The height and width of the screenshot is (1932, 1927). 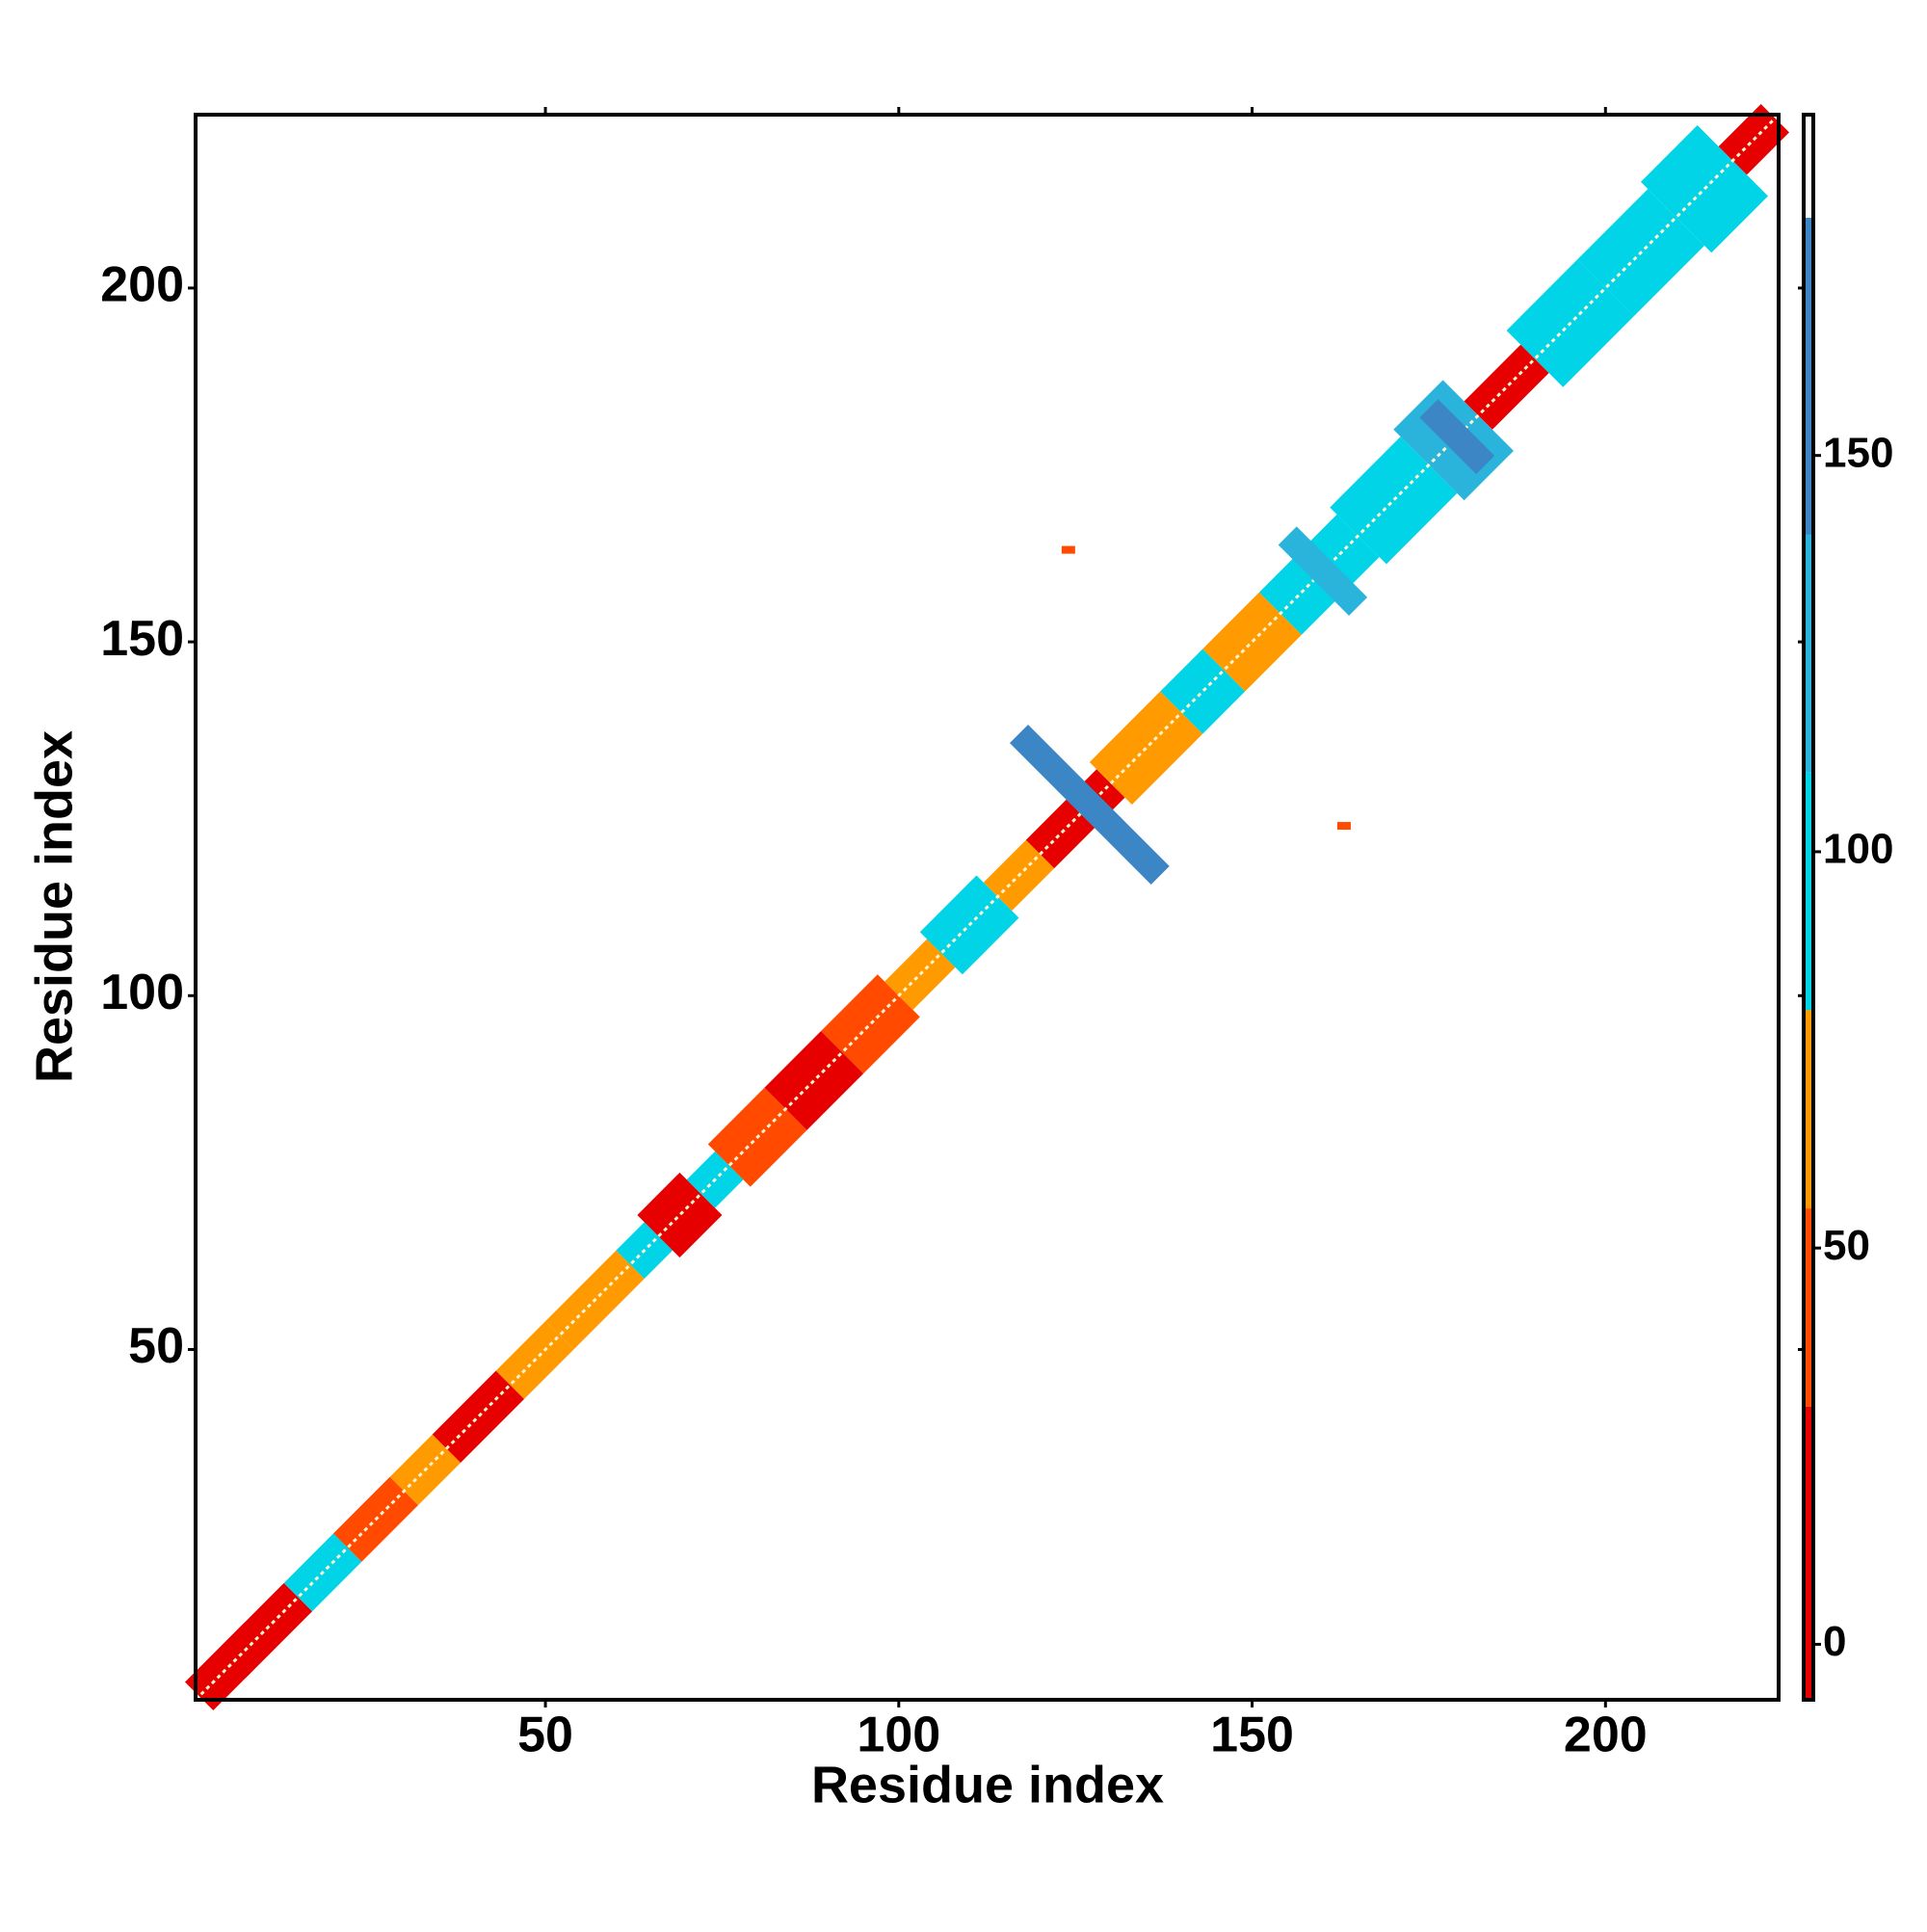 What do you see at coordinates (142, 992) in the screenshot?
I see `y-tick-label: 100` at bounding box center [142, 992].